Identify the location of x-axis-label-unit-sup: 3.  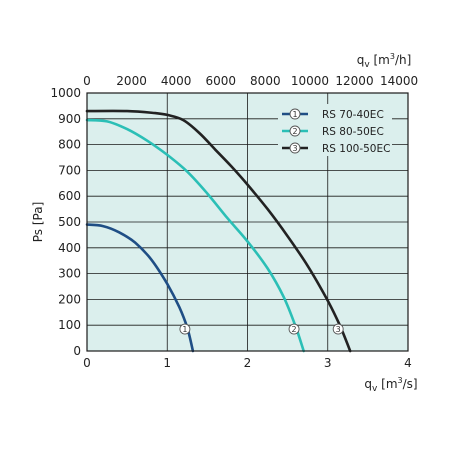
(400, 380).